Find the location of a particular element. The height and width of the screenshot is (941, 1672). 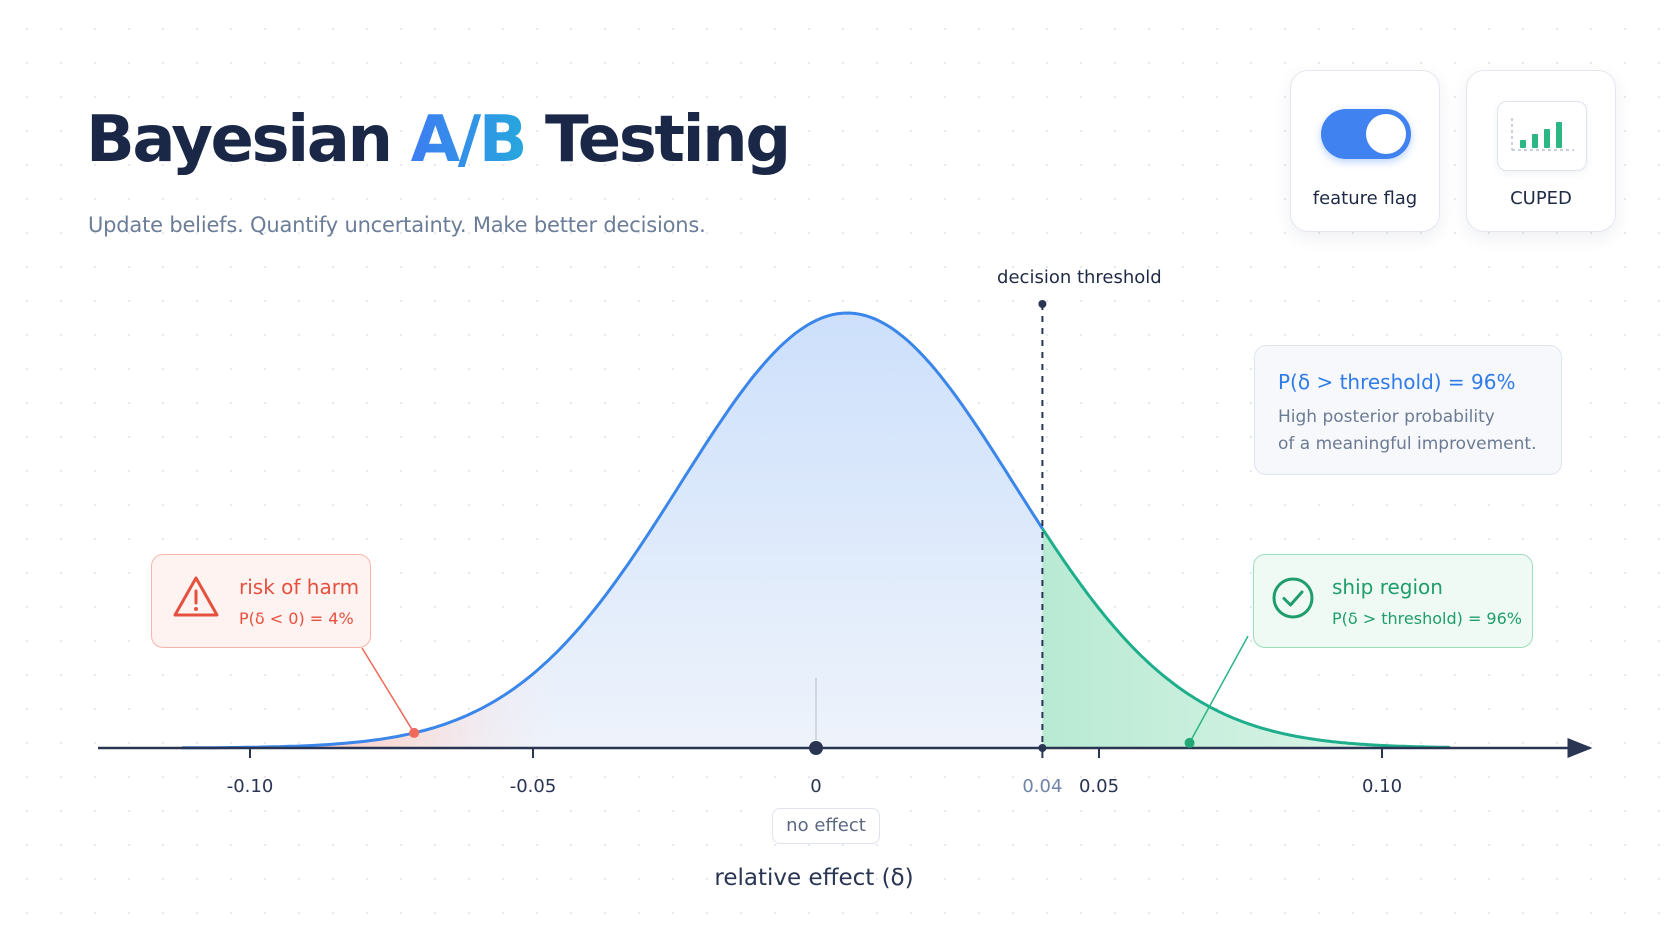

x-tick-label: -0.05 is located at coordinates (533, 786).